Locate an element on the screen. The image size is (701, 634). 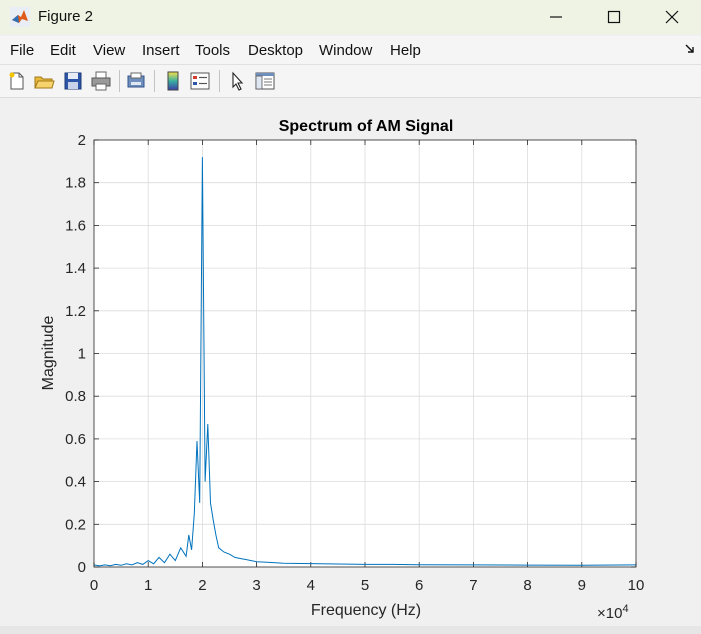
menu-view: View is located at coordinates (109, 50).